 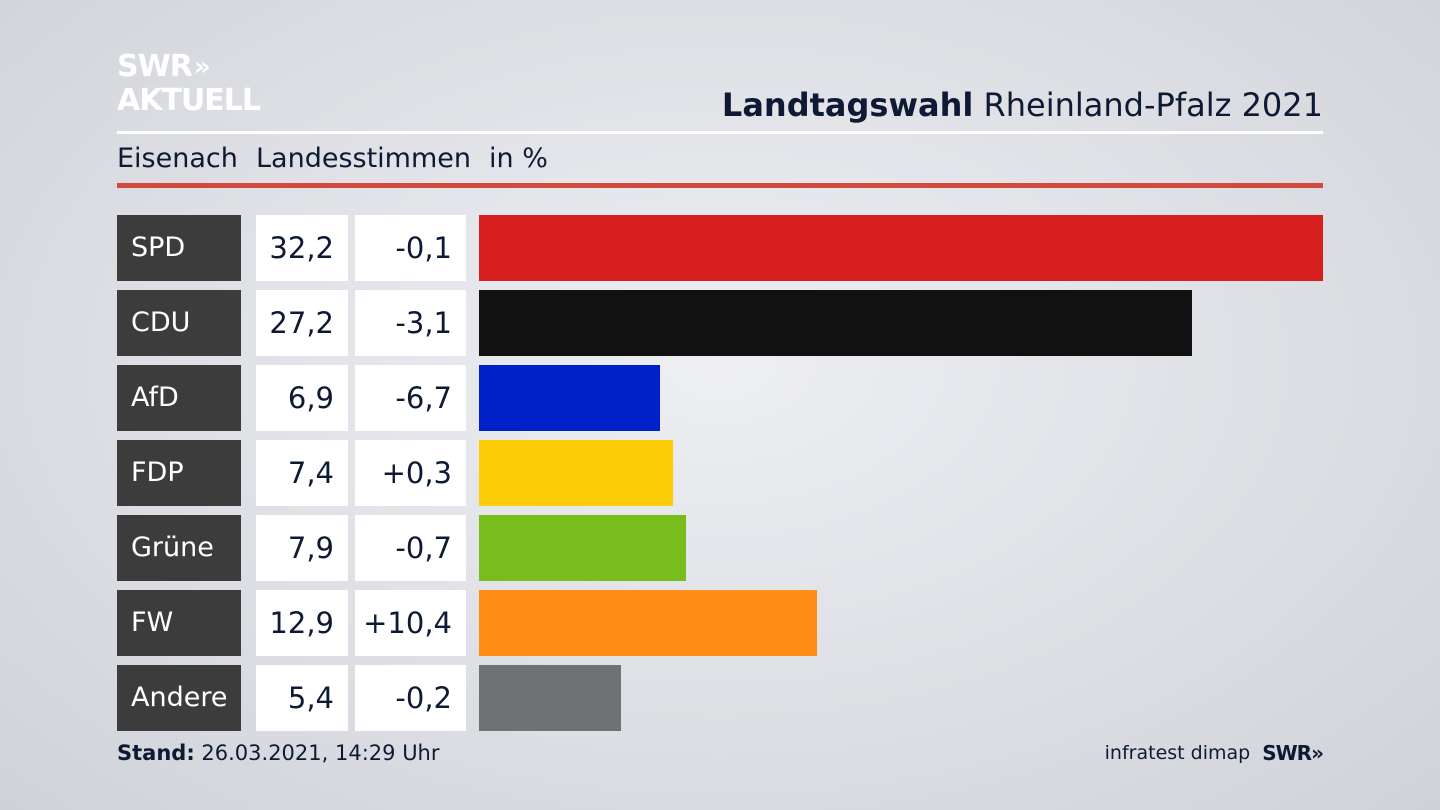 I want to click on stand-label: Stand:, so click(x=156, y=753).